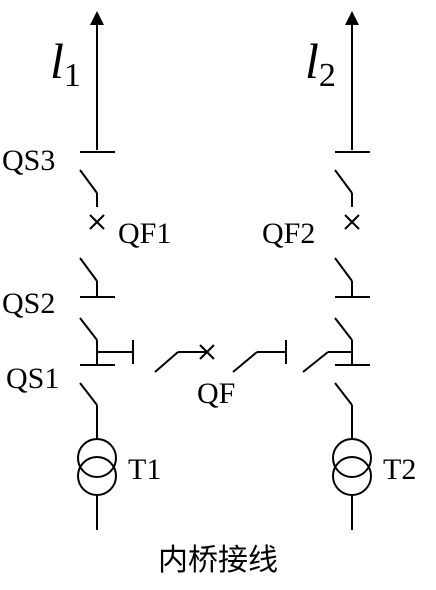  I want to click on qf1-label: QF1, so click(144, 233).